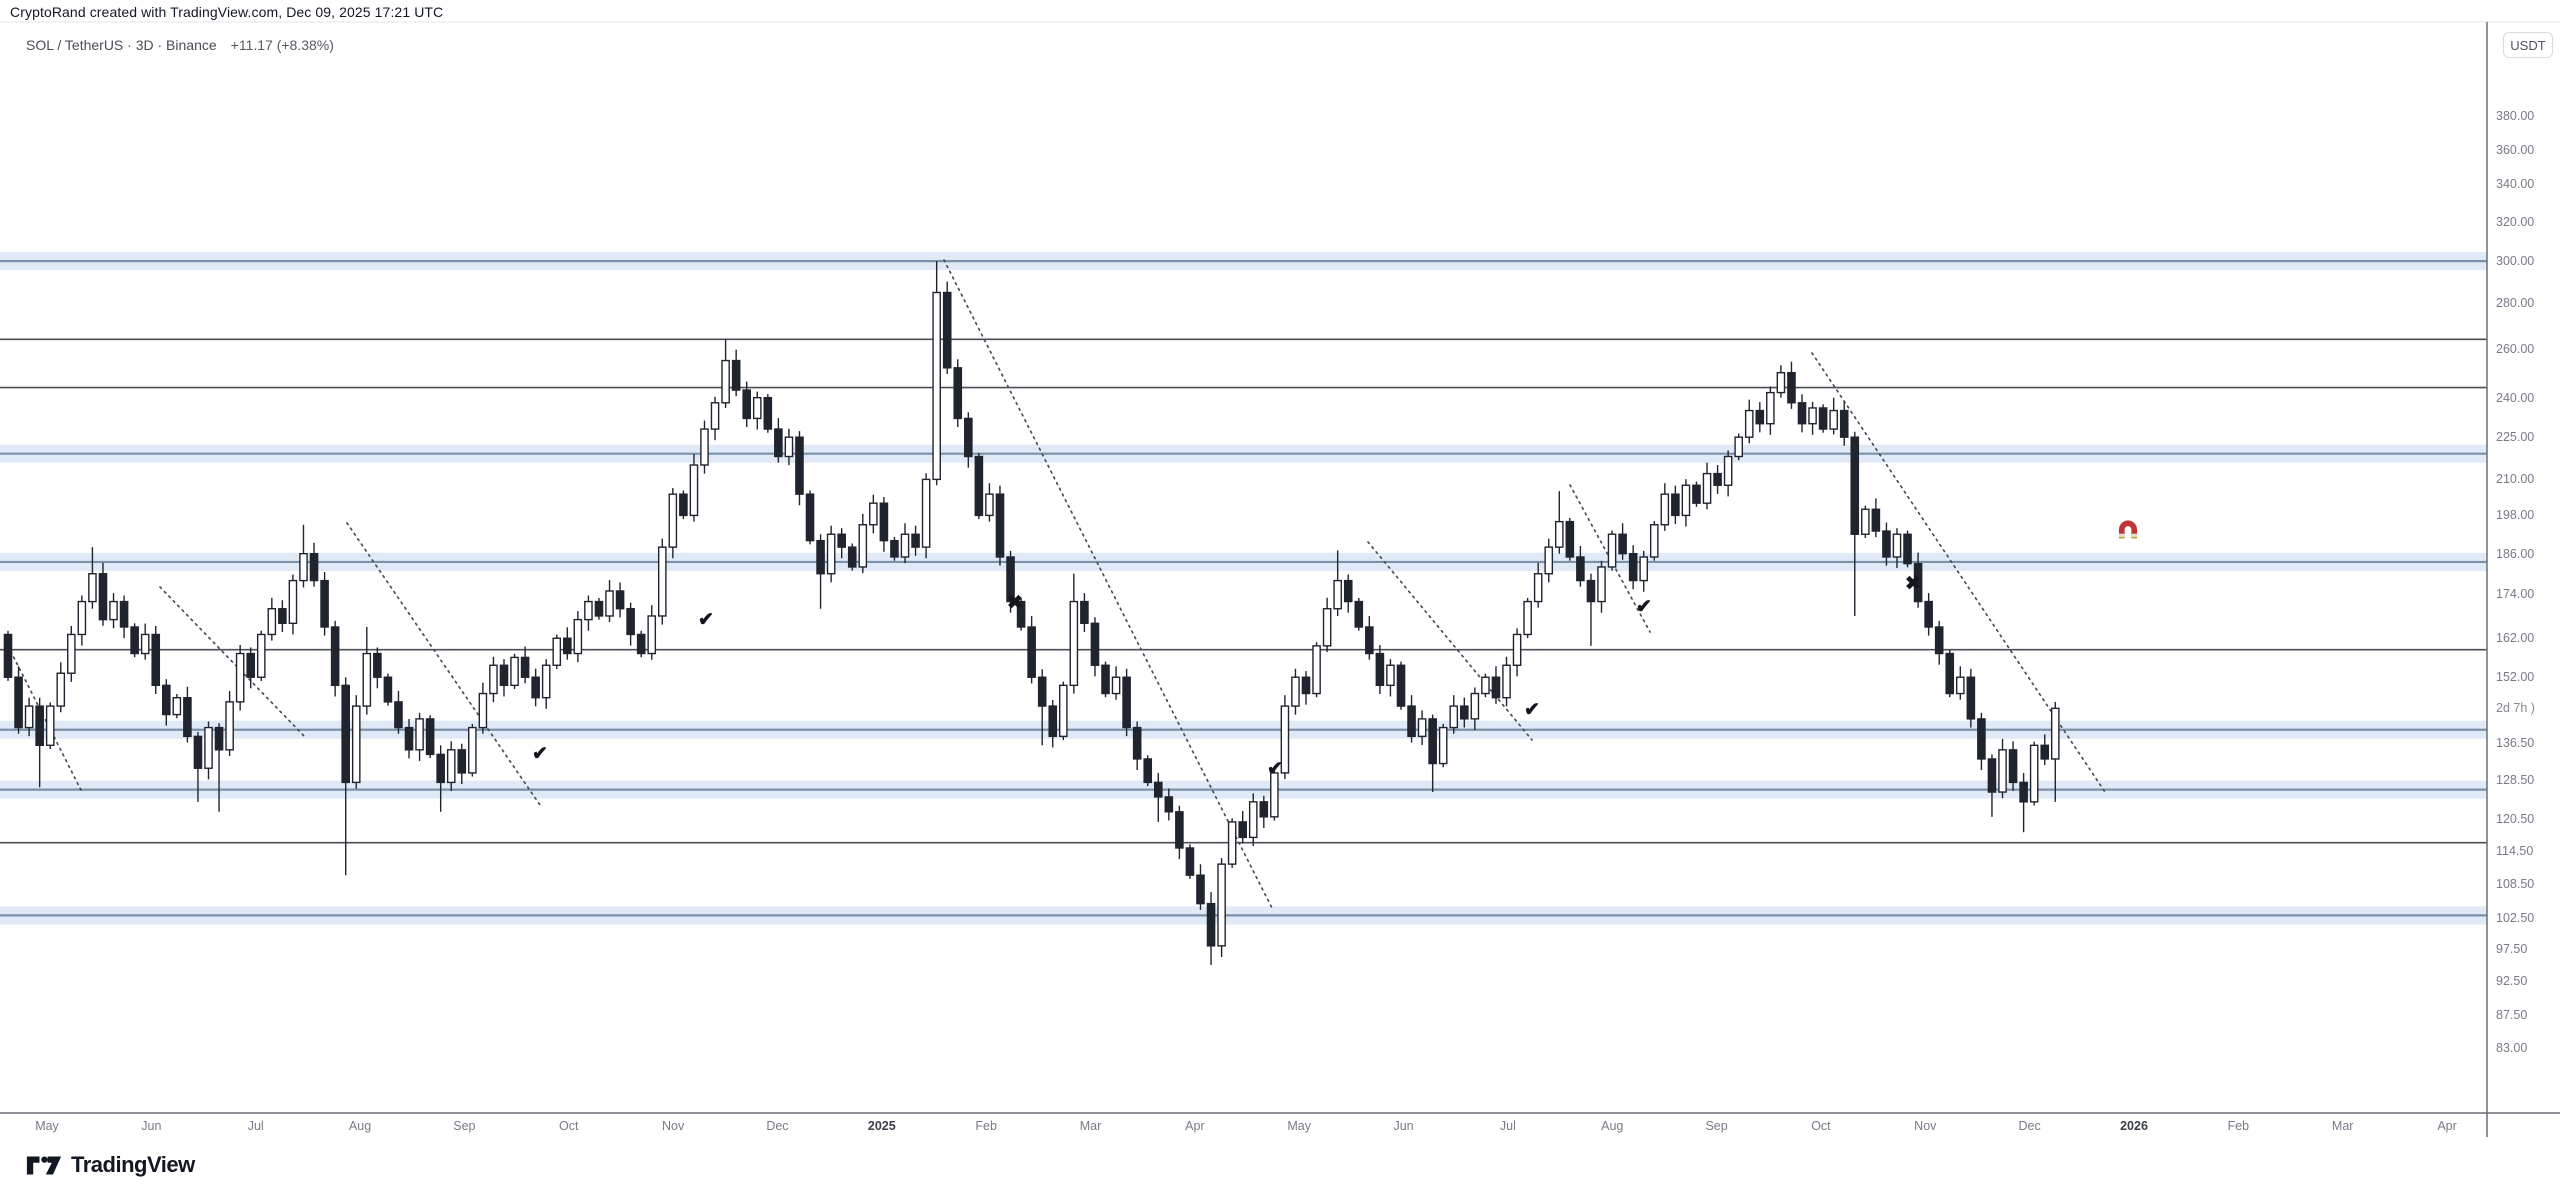 The width and height of the screenshot is (2560, 1201). What do you see at coordinates (2029, 1126) in the screenshot?
I see `time-tick-label: Dec` at bounding box center [2029, 1126].